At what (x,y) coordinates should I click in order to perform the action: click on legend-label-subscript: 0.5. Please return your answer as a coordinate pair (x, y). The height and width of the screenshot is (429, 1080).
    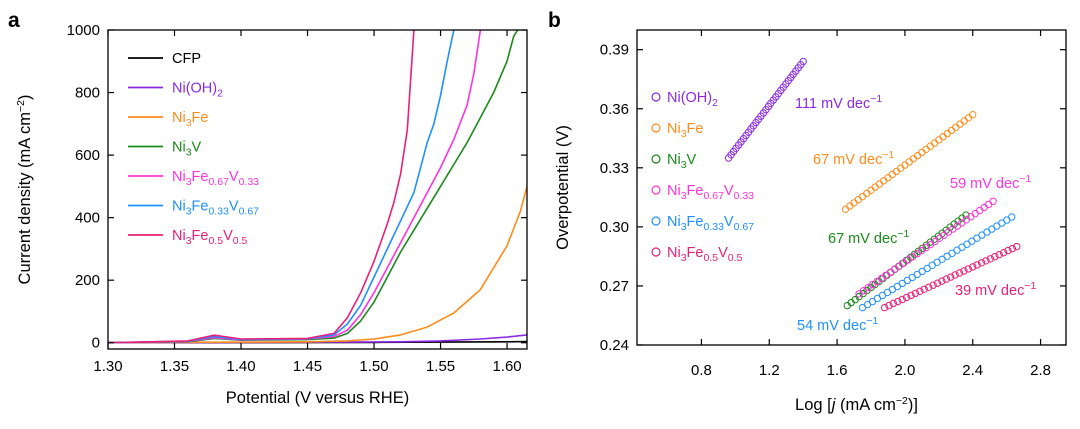
    Looking at the image, I should click on (710, 258).